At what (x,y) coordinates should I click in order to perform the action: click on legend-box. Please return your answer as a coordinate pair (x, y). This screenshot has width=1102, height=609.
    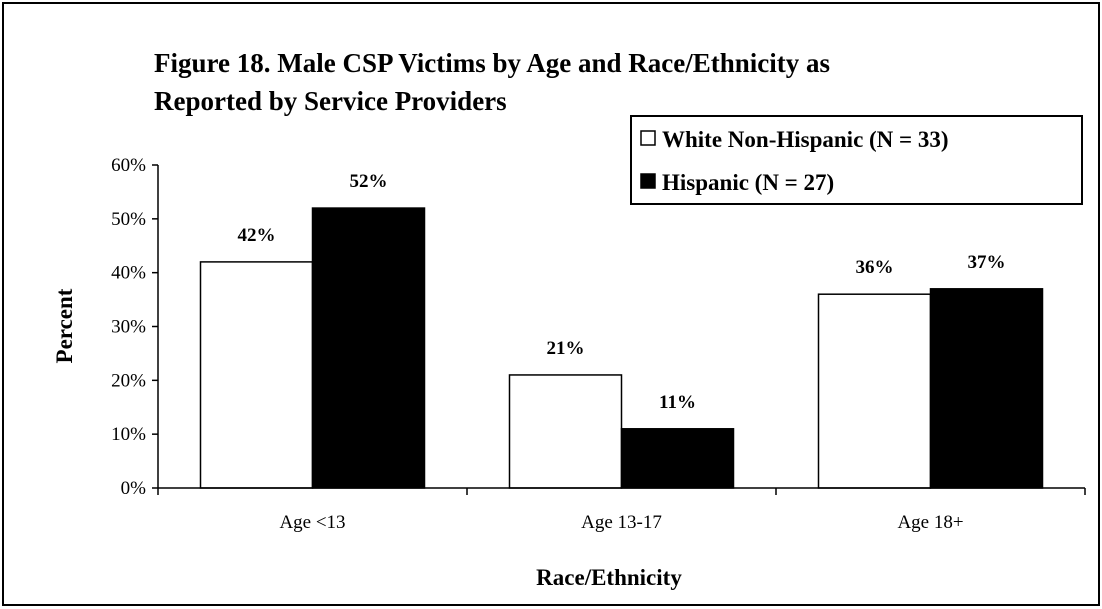
    Looking at the image, I should click on (856, 160).